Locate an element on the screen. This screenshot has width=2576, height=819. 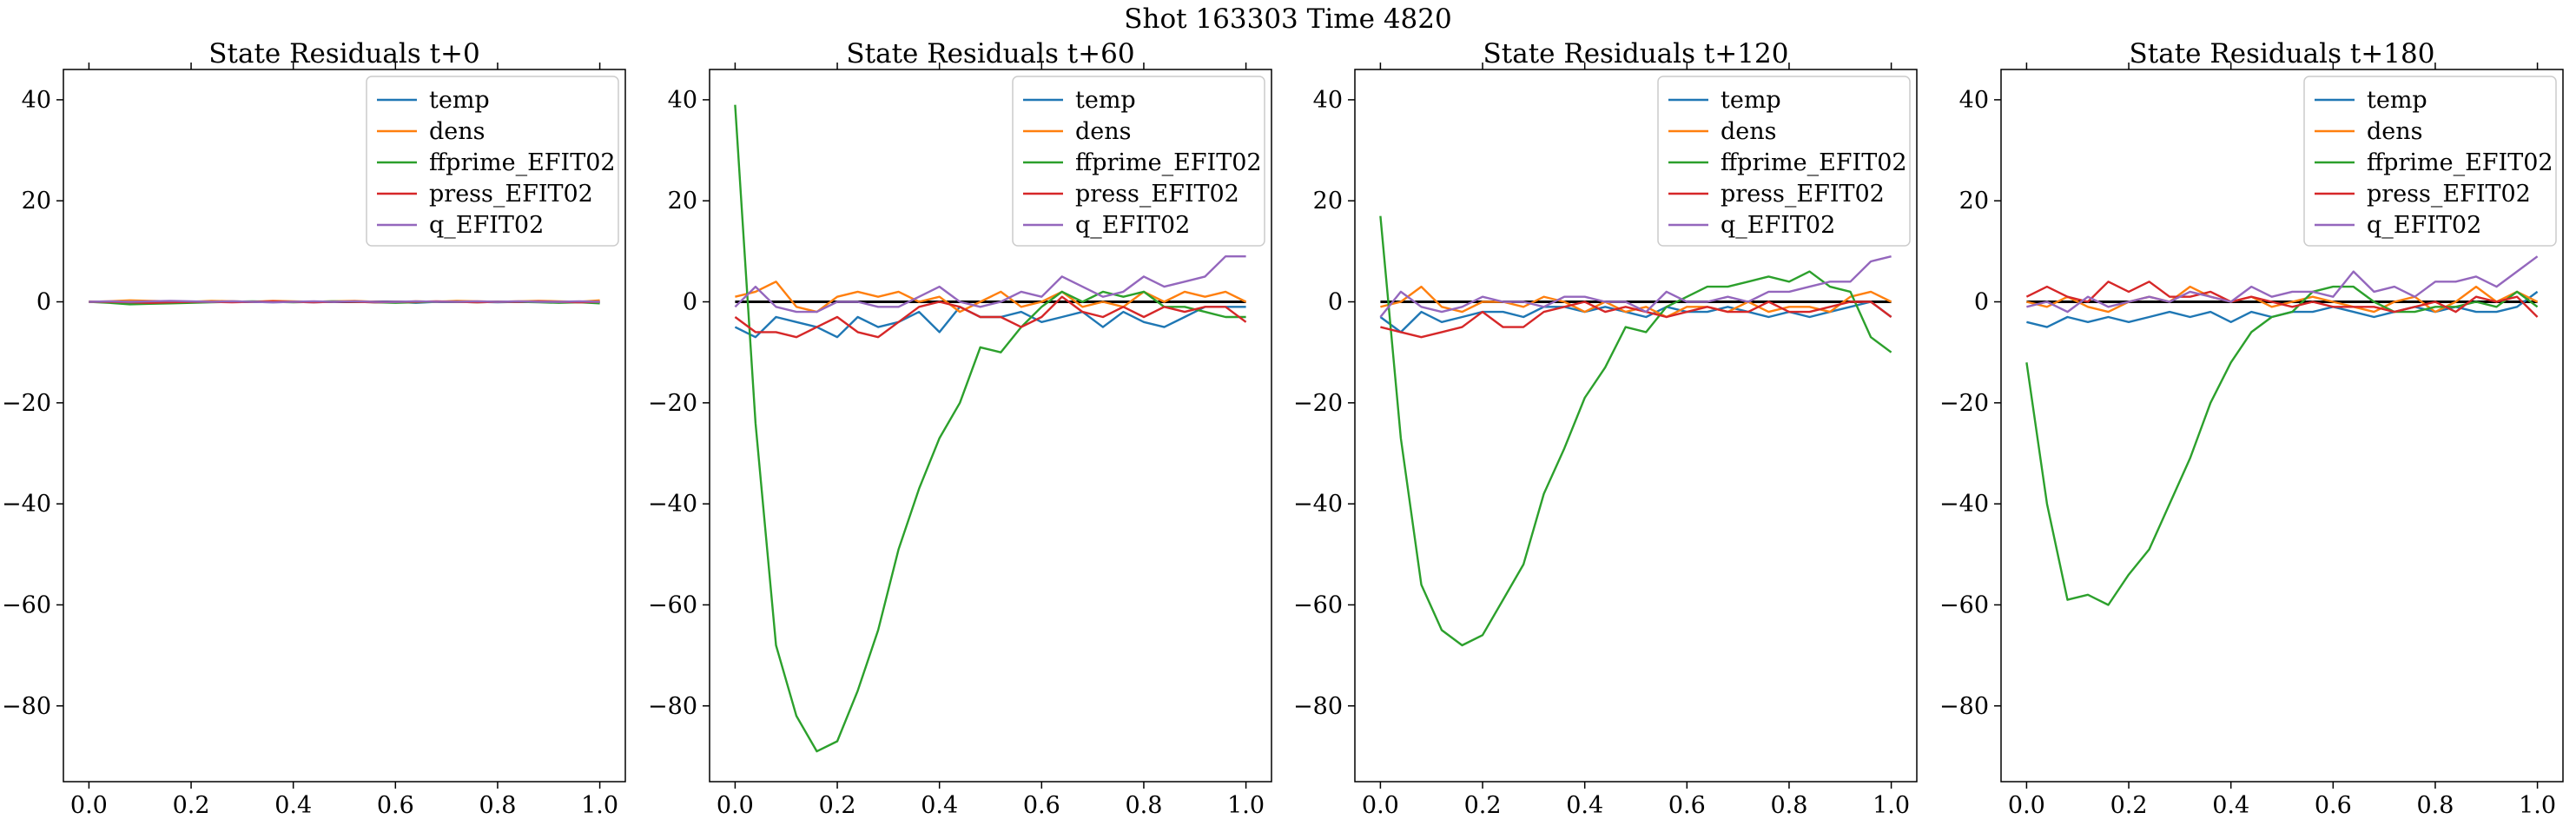
panel-title: State Residuals t+120 is located at coordinates (1636, 53).